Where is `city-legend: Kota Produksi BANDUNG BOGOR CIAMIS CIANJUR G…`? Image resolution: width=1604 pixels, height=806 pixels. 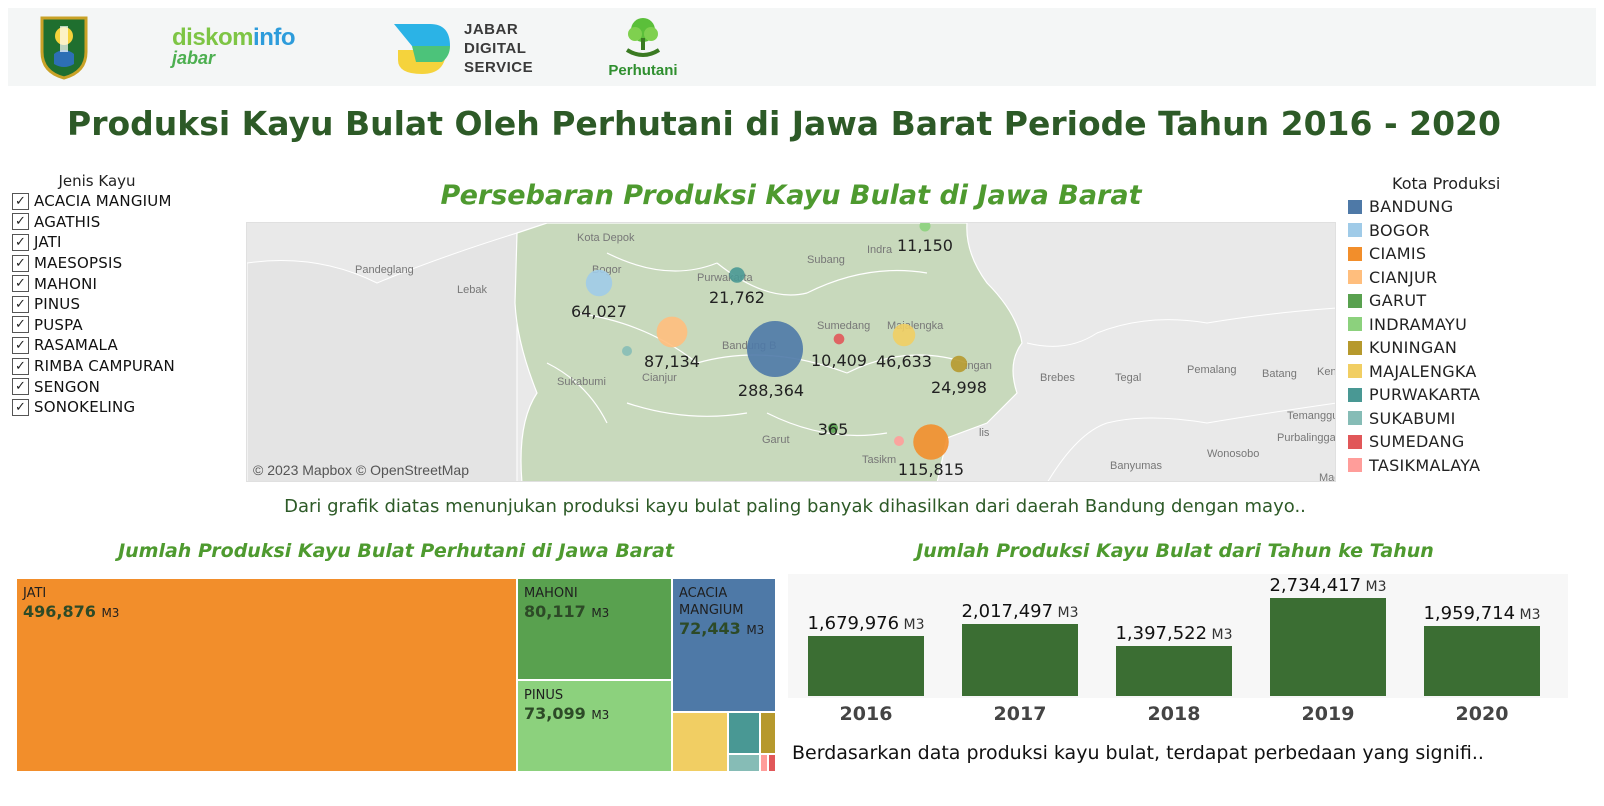
city-legend: Kota Produksi BANDUNG BOGOR CIAMIS CIANJUR G… is located at coordinates (1453, 325).